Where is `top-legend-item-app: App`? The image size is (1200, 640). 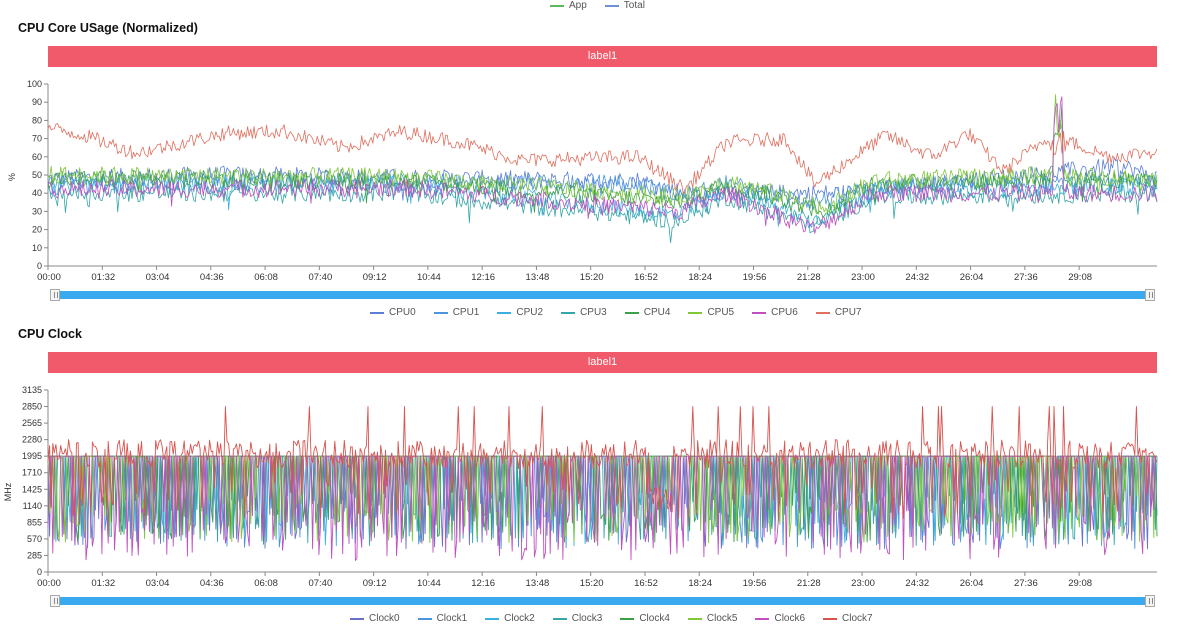 top-legend-item-app: App is located at coordinates (568, 5).